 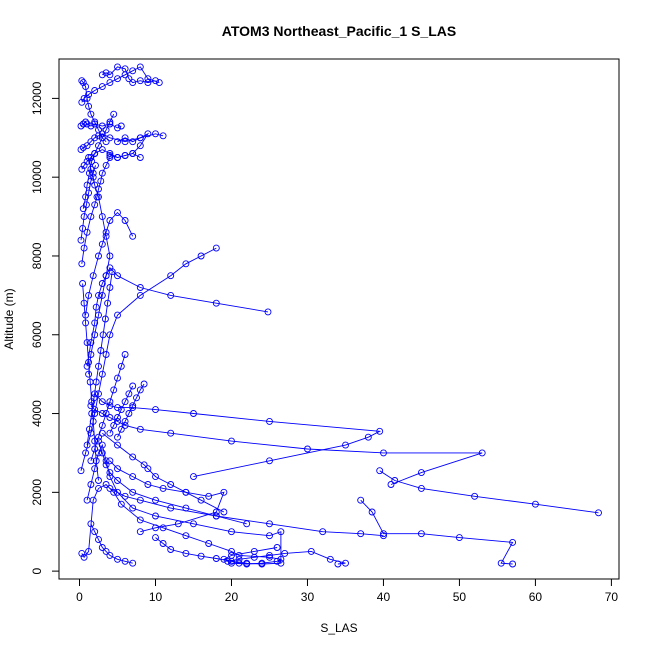 I want to click on x-tick-label: 50, so click(x=460, y=597).